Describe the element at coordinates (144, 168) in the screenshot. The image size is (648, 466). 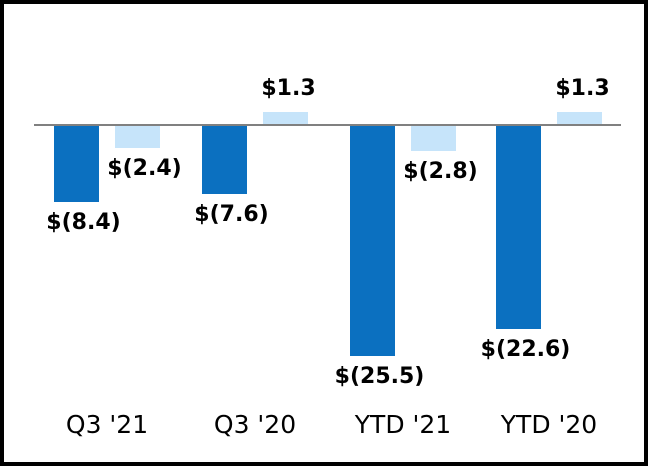
I see `value-label: $(2.4)` at that location.